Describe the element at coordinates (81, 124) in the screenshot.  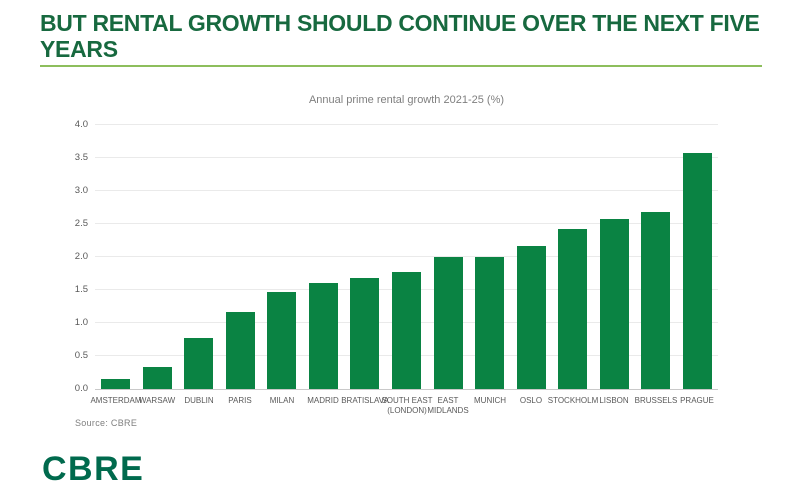
I see `y-axis-tick-label: 4.0` at that location.